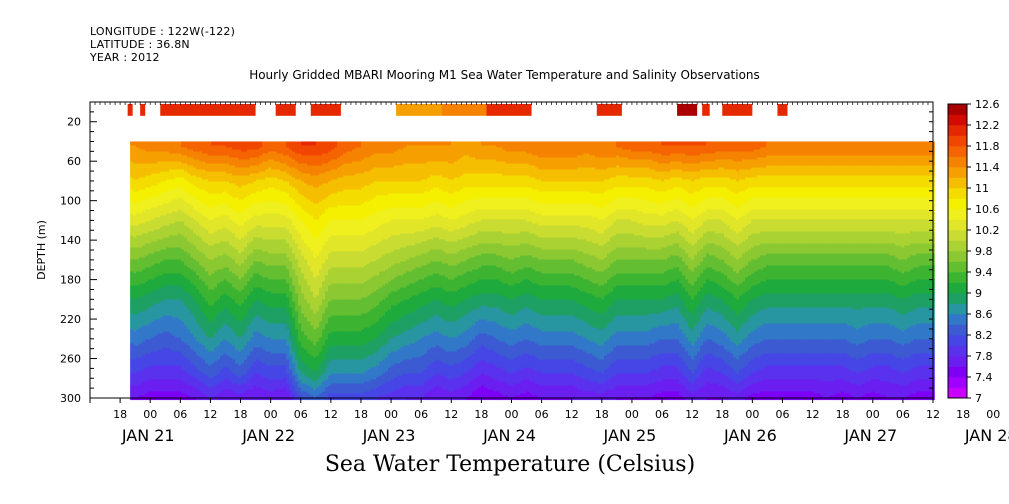  Describe the element at coordinates (509, 435) in the screenshot. I see `x-day-label: JAN 24` at that location.